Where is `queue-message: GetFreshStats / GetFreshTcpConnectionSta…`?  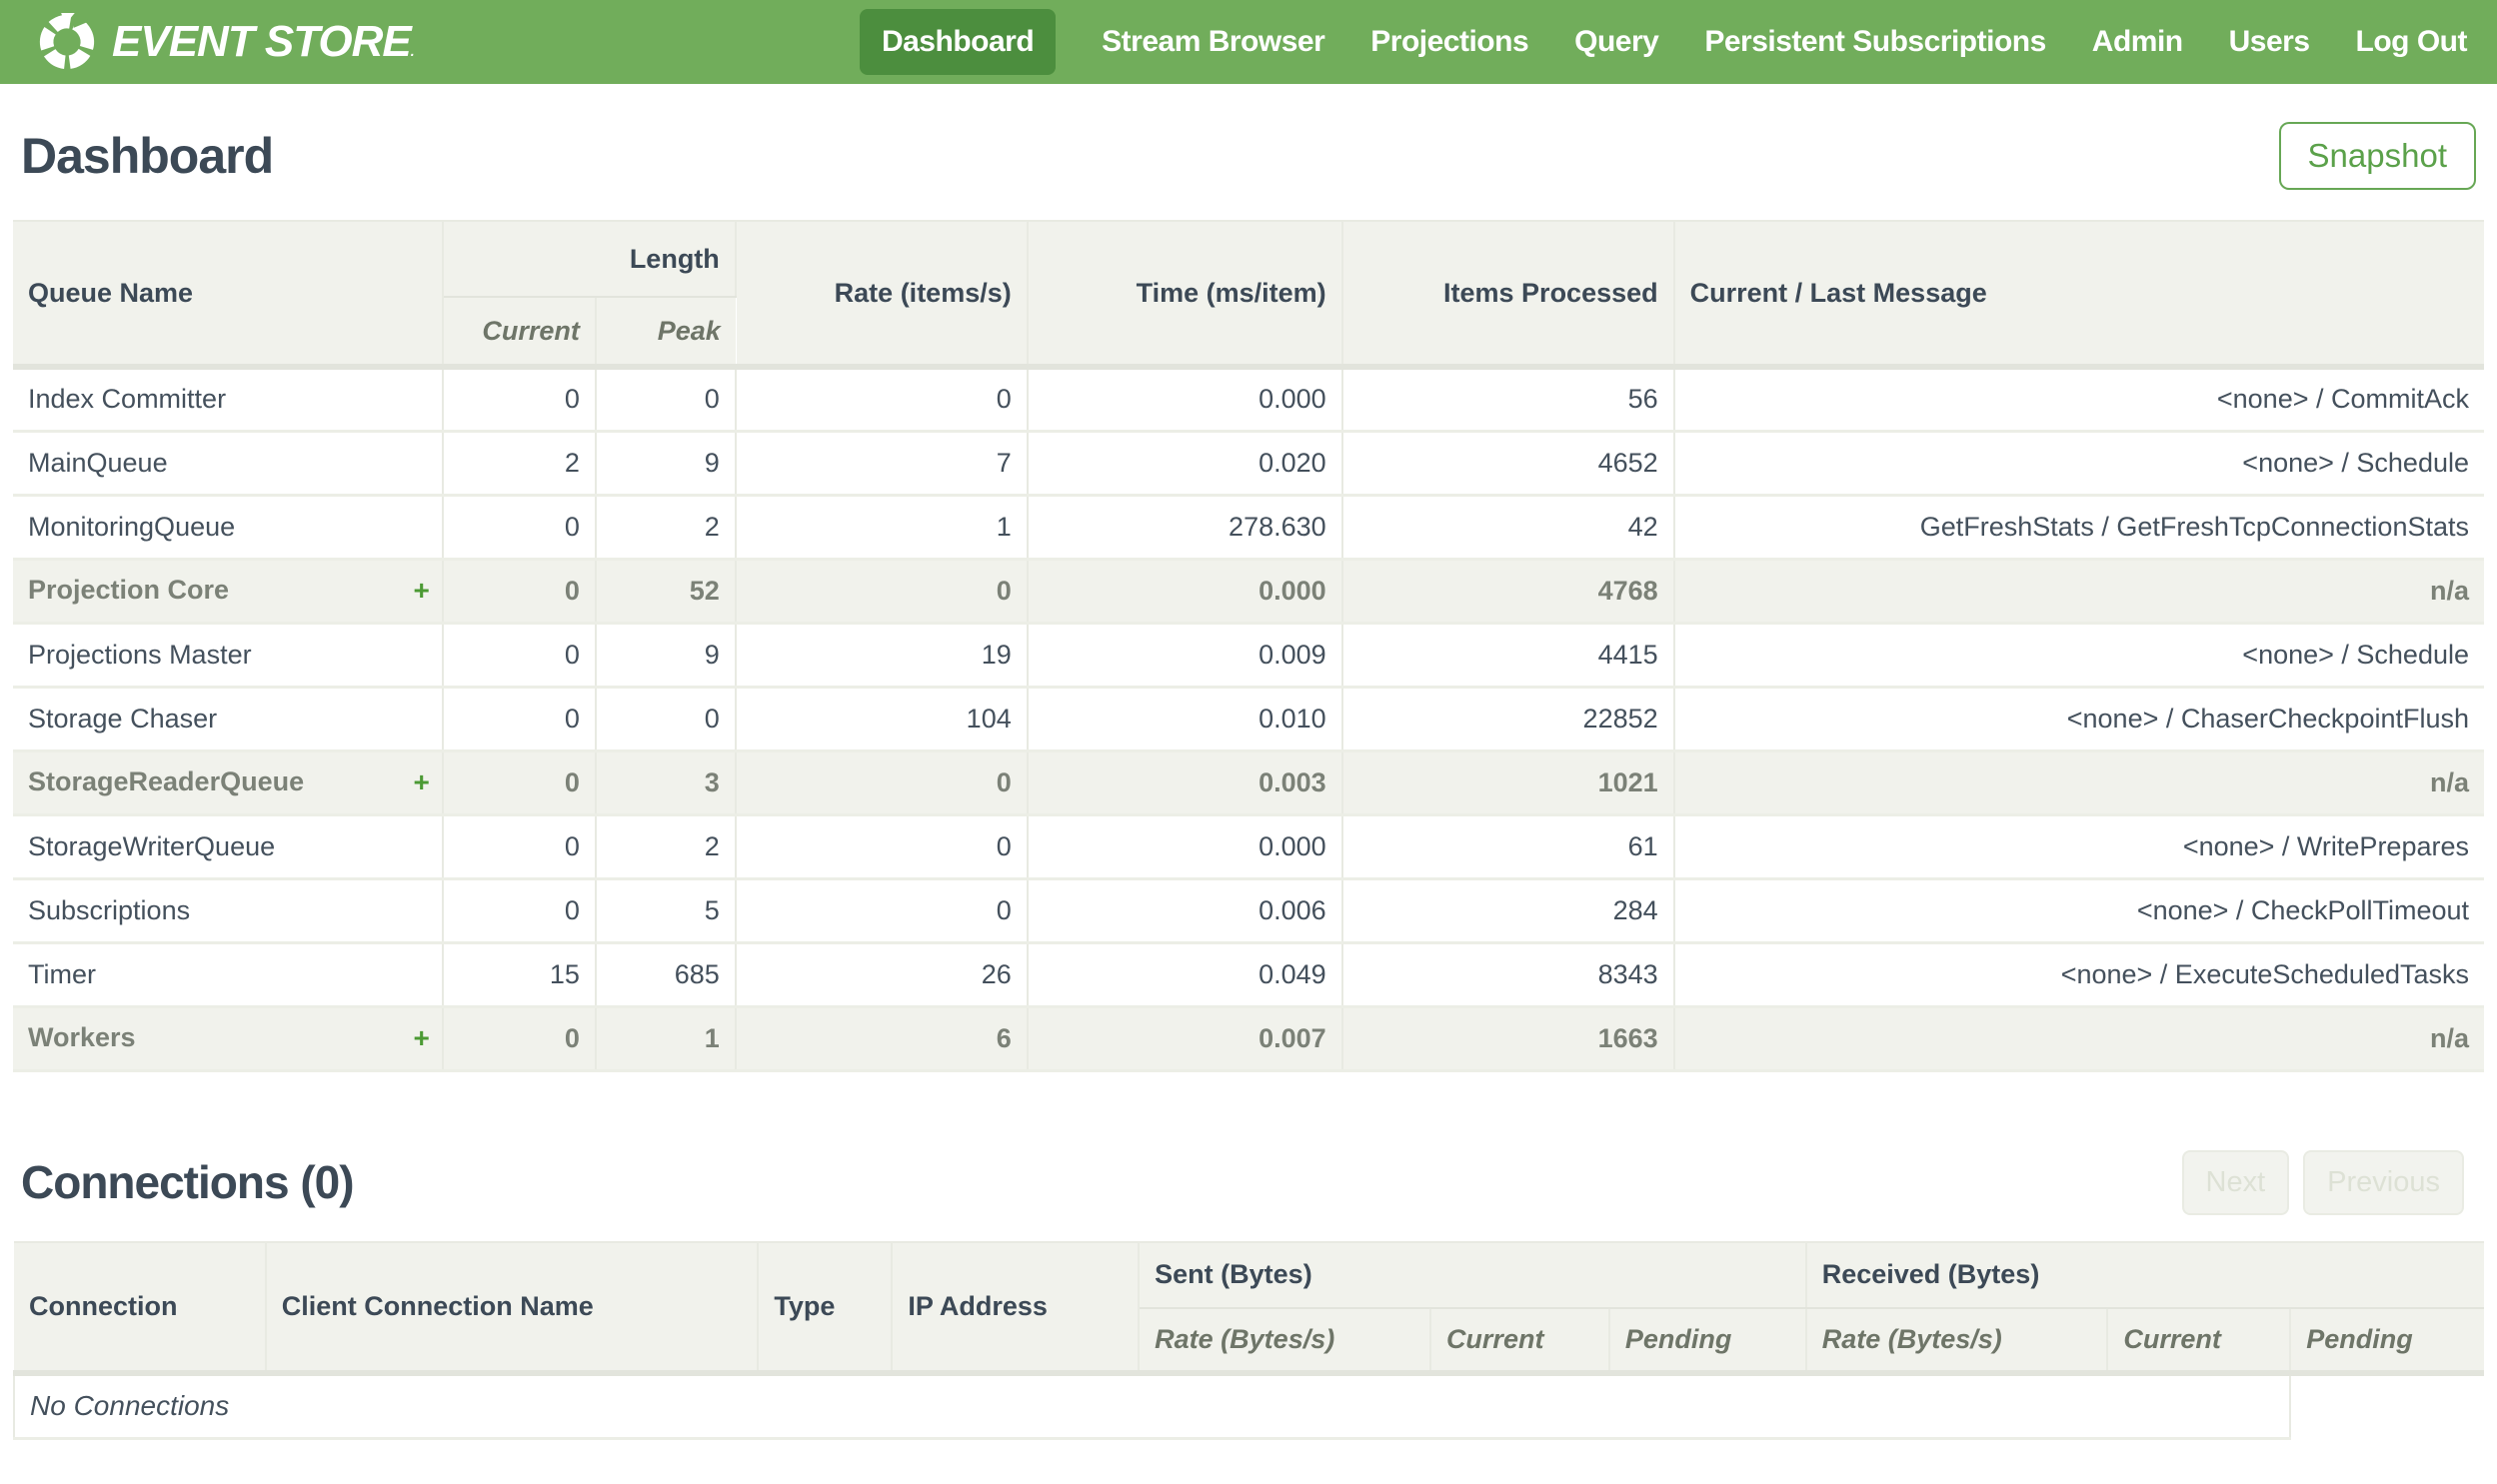
queue-message: GetFreshStats / GetFreshTcpConnectionSta… is located at coordinates (2078, 528).